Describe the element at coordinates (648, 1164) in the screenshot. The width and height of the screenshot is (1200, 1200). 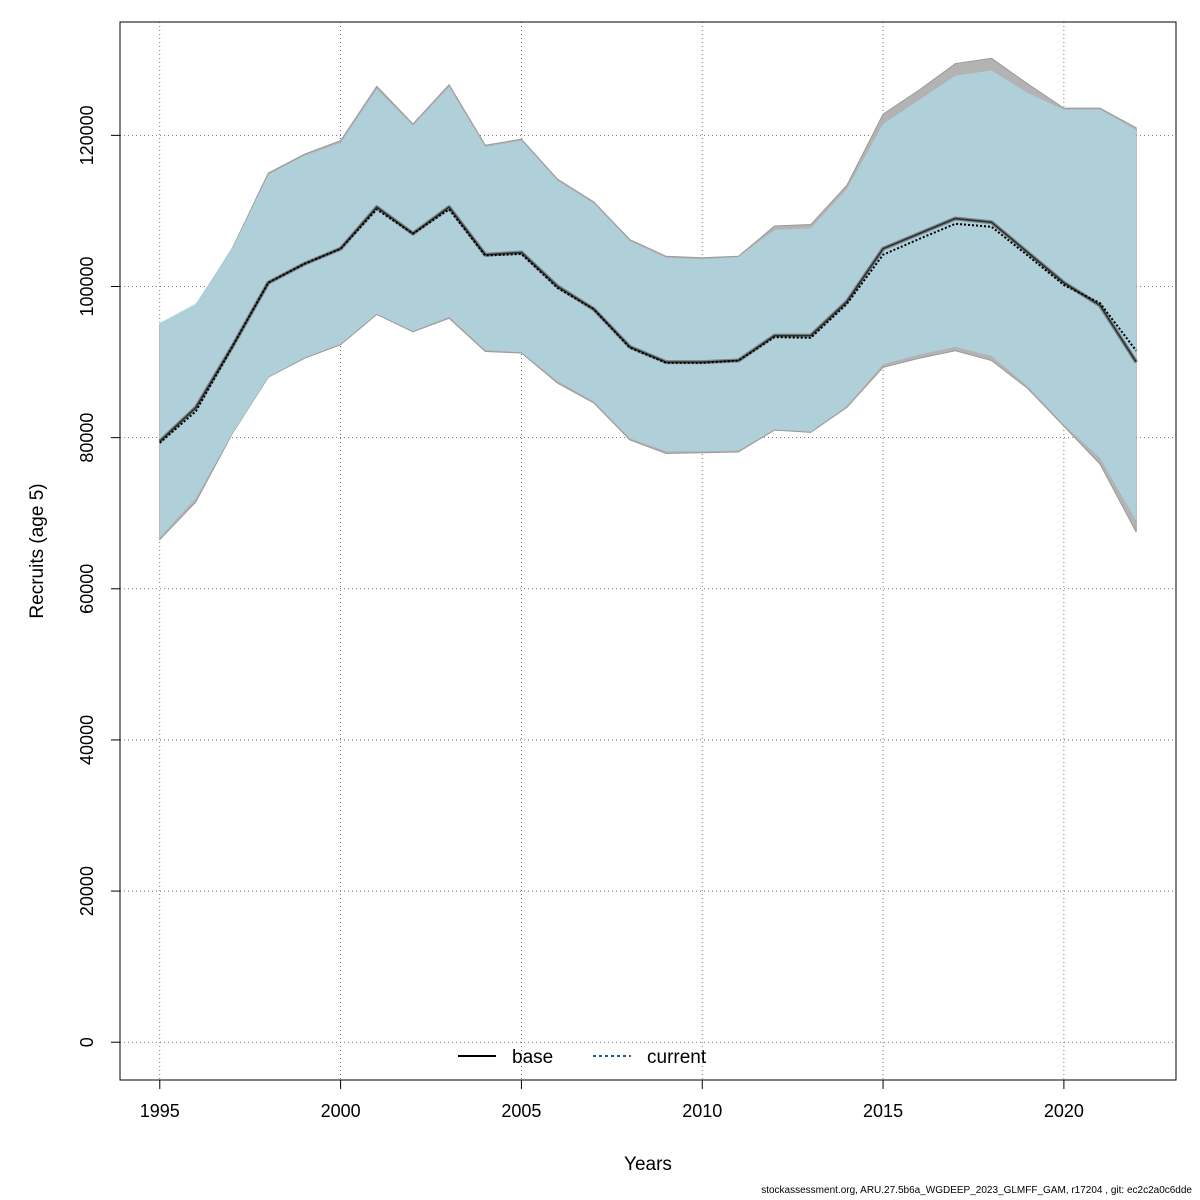
I see `x-axis-label: Years` at that location.